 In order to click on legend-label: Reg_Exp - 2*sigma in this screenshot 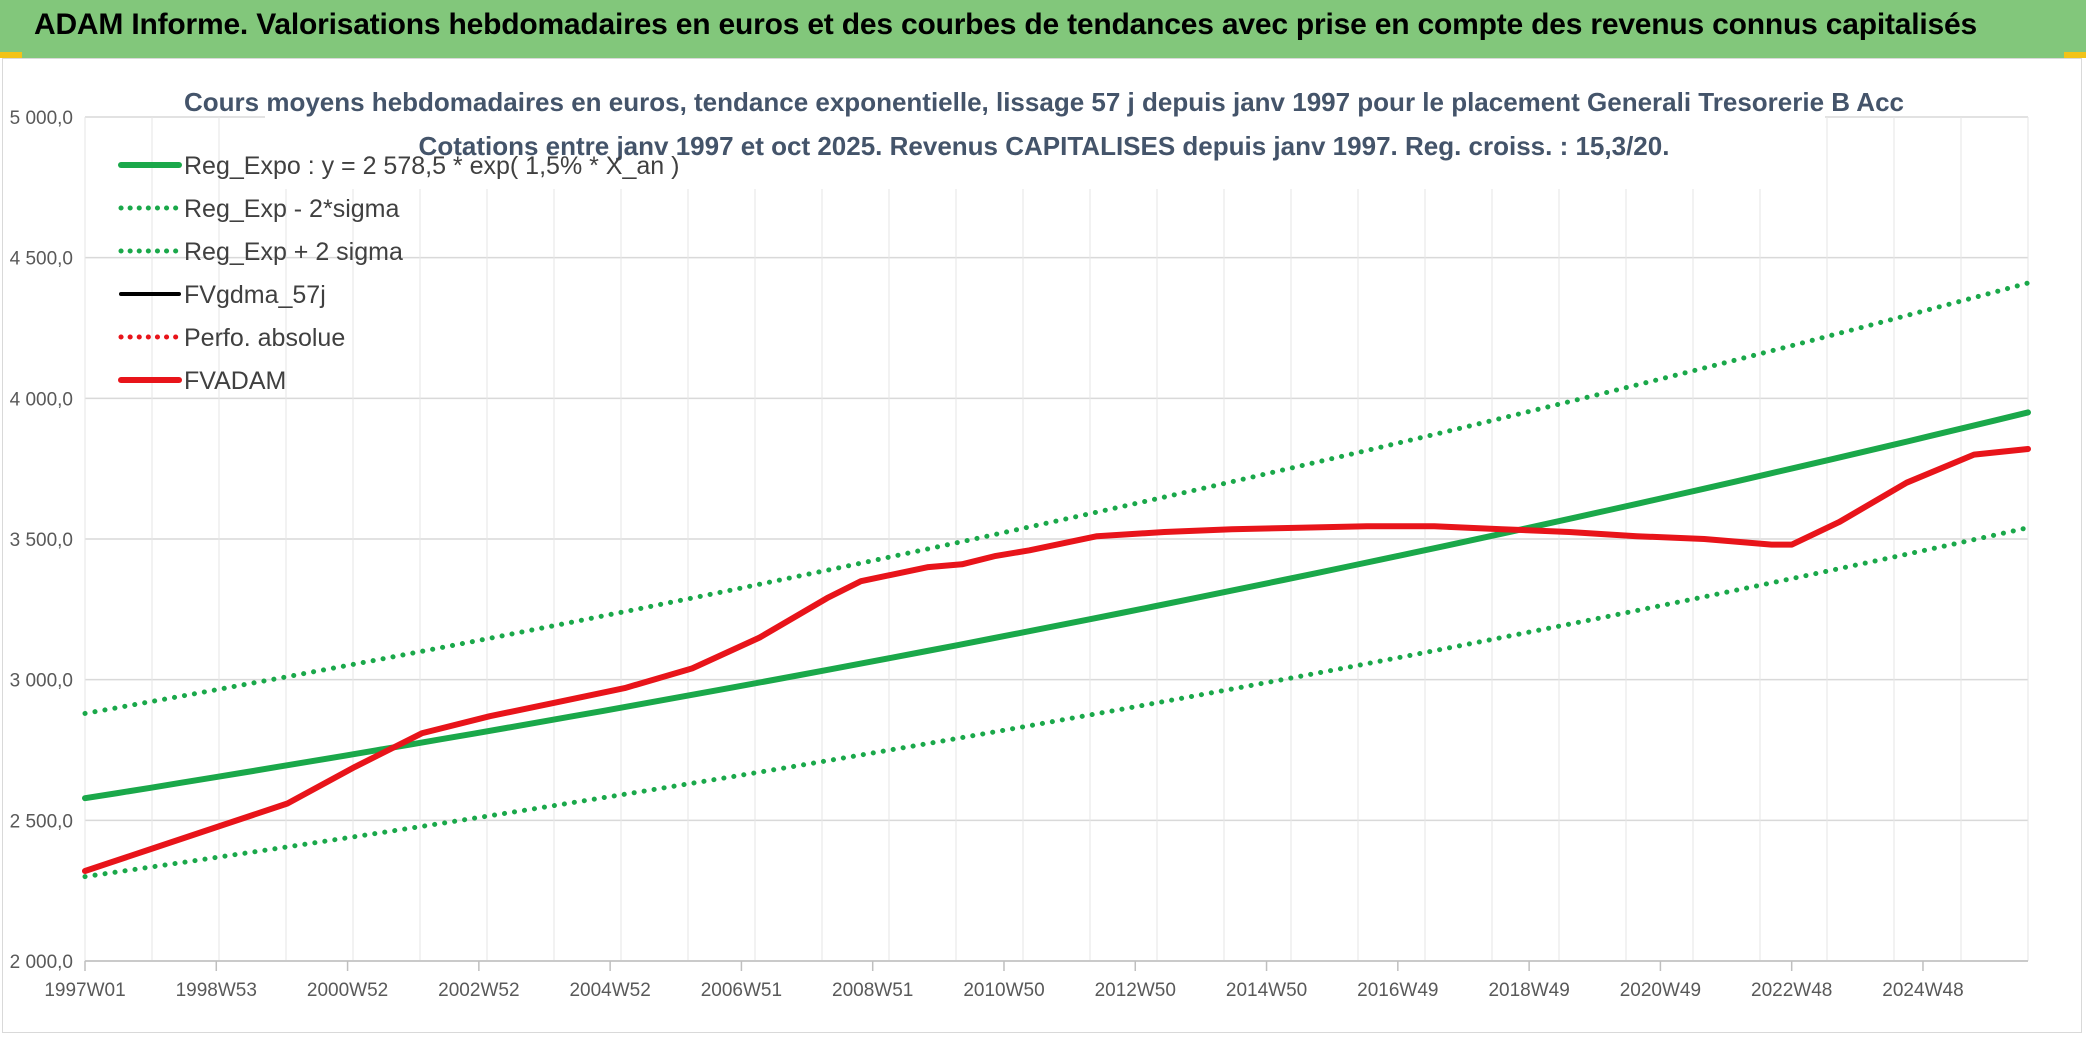, I will do `click(291, 209)`.